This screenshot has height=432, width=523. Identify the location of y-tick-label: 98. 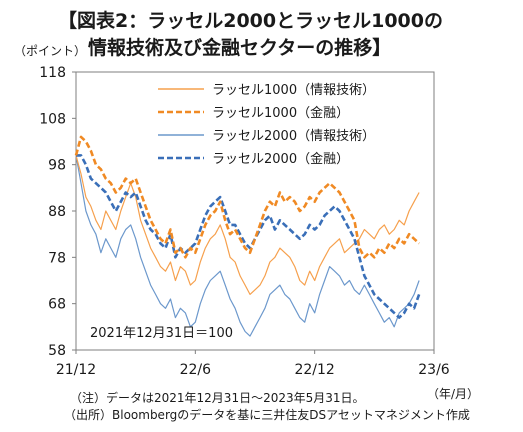
(57, 166).